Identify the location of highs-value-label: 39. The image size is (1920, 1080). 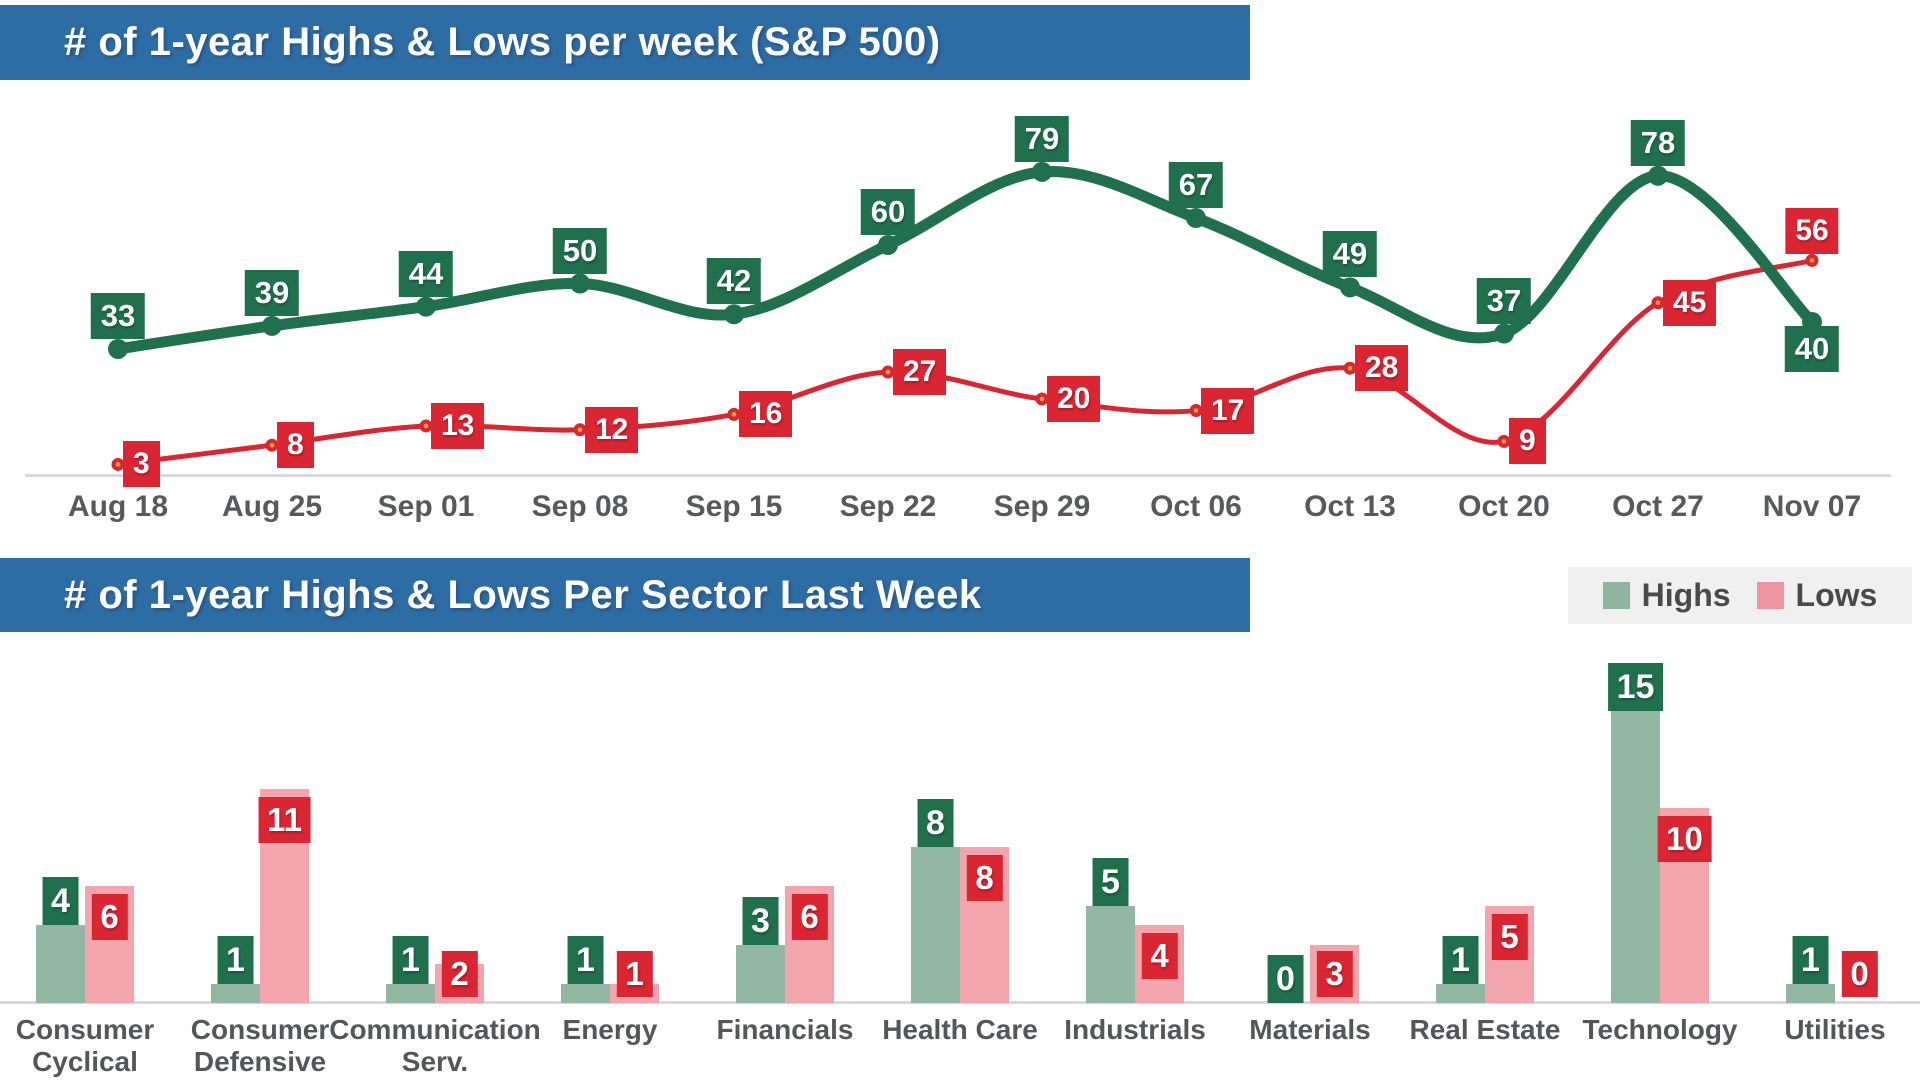
(272, 292).